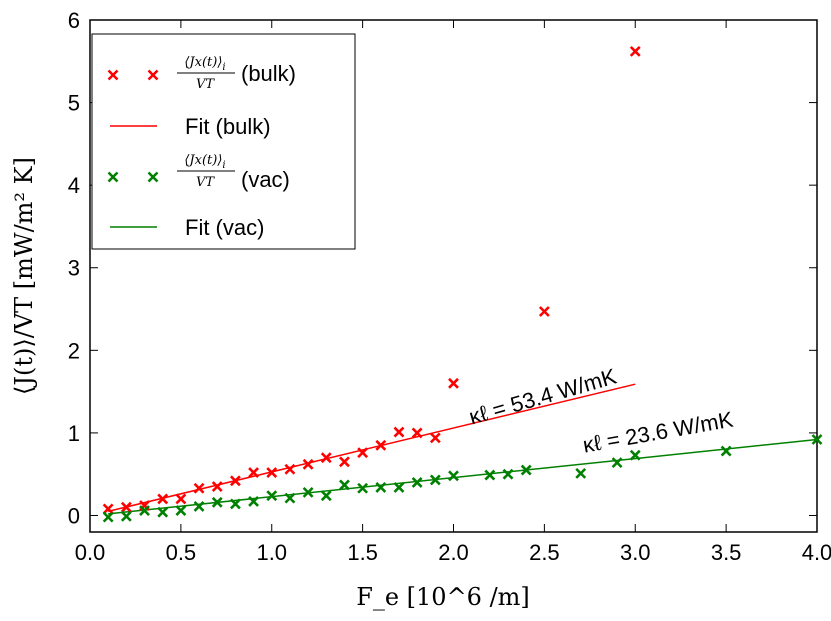  What do you see at coordinates (74, 433) in the screenshot?
I see `y-tick-label: 1` at bounding box center [74, 433].